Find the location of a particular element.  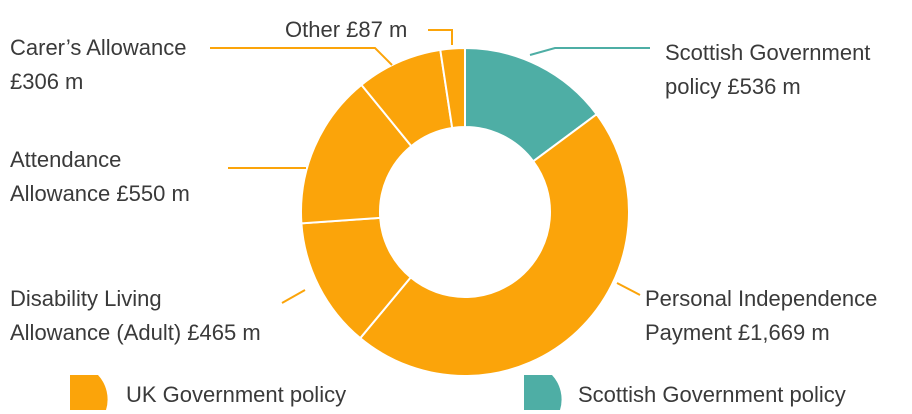

leader-line-personal-independence-payment is located at coordinates (628, 289).